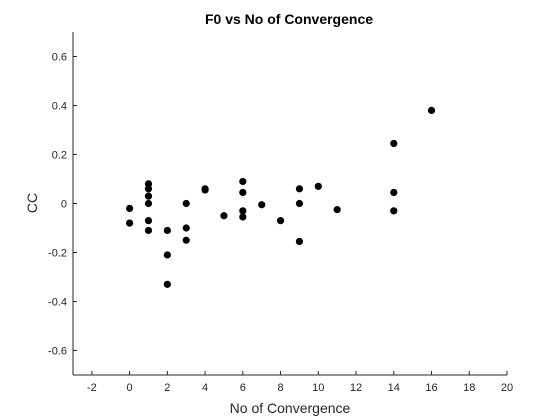  What do you see at coordinates (431, 388) in the screenshot?
I see `x-tick-label: 16` at bounding box center [431, 388].